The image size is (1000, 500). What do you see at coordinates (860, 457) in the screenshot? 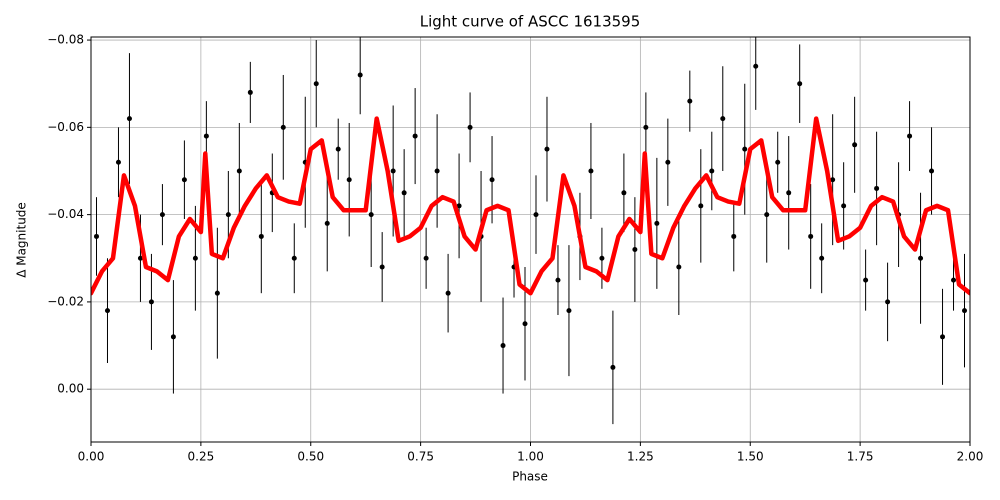
I see `x-tick-label: 1.75` at bounding box center [860, 457].